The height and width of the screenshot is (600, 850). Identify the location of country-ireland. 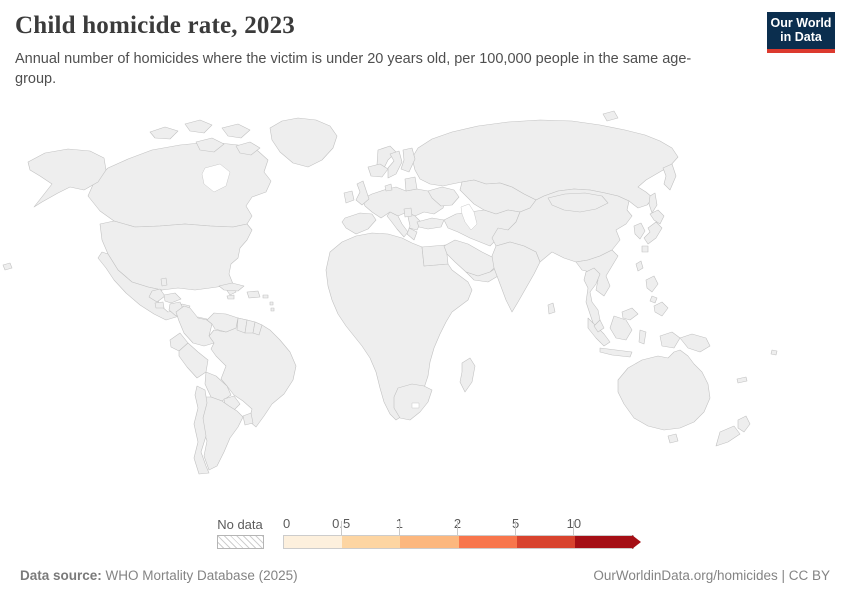
(349, 197).